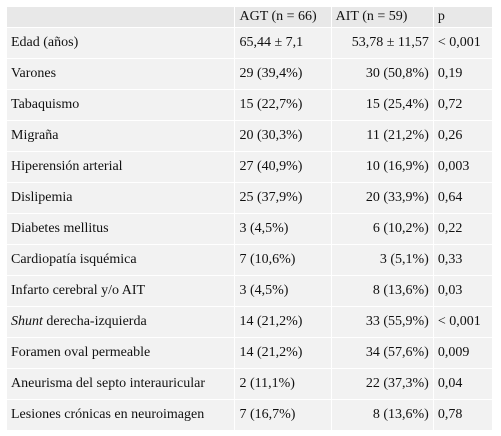  What do you see at coordinates (121, 136) in the screenshot?
I see `variable-label: Migraña` at bounding box center [121, 136].